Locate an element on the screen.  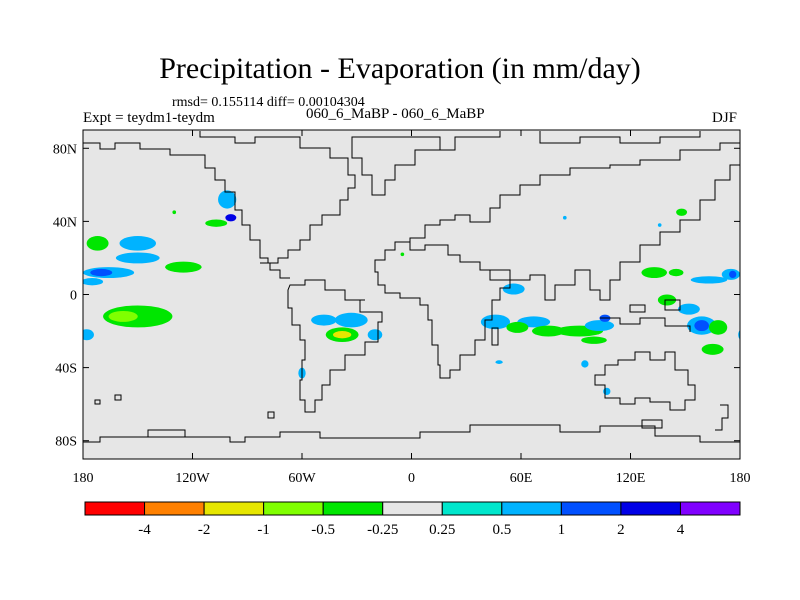
coastline-north-america is located at coordinates (219, 197).